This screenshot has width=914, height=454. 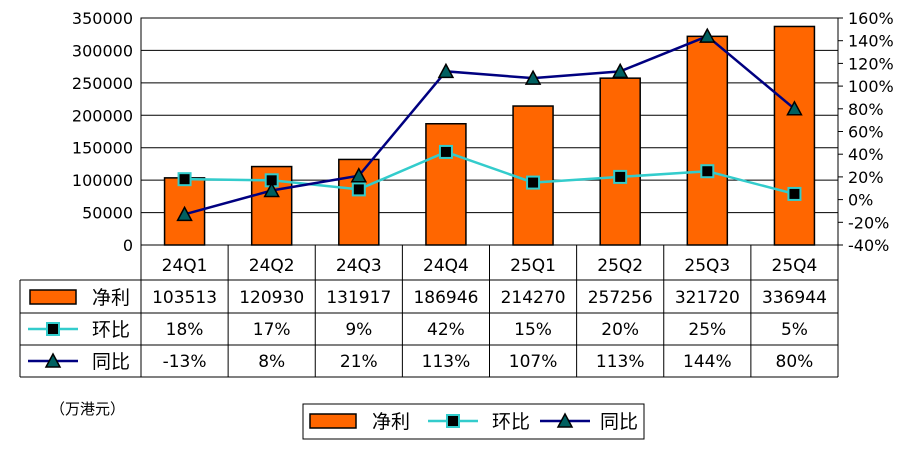 I want to click on legend-key-marker-环比, so click(x=453, y=421).